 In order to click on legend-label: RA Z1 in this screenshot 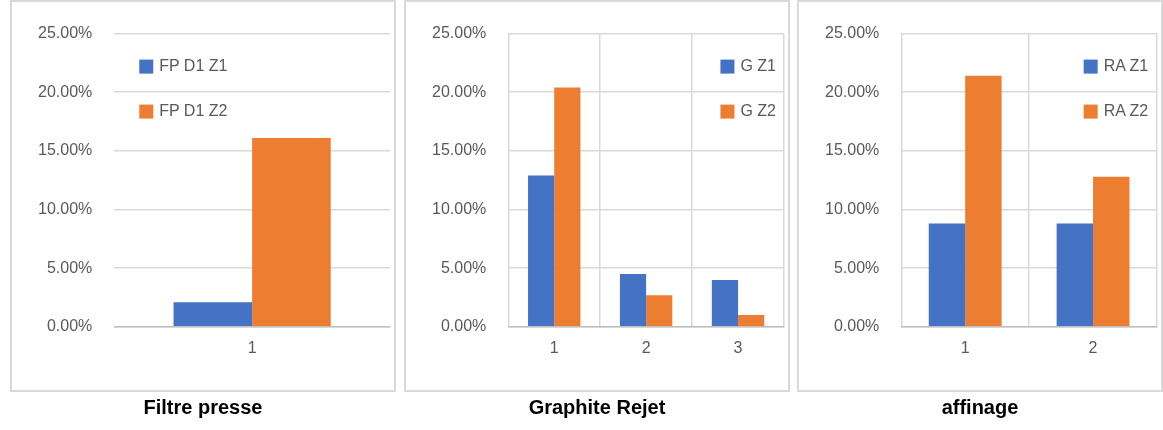, I will do `click(1126, 66)`.